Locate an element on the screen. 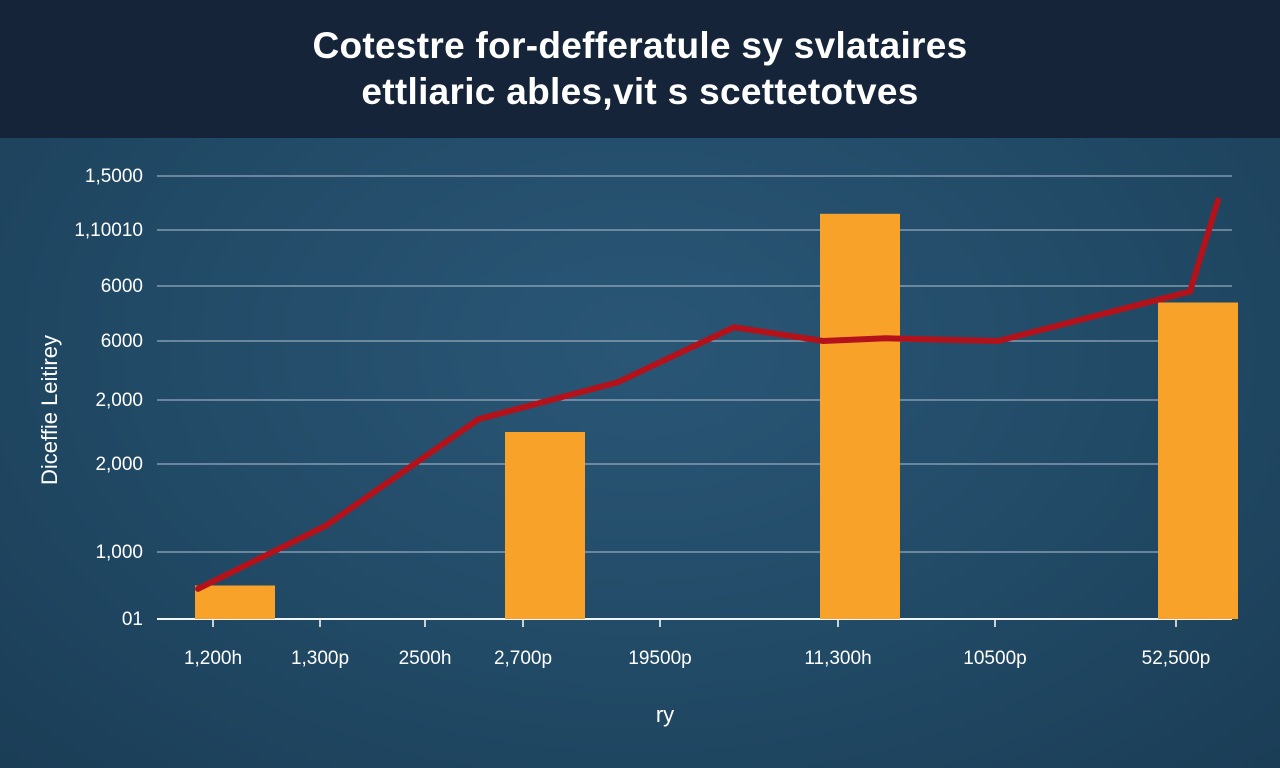 Image resolution: width=1280 pixels, height=768 pixels. x-axis-title: ry is located at coordinates (665, 714).